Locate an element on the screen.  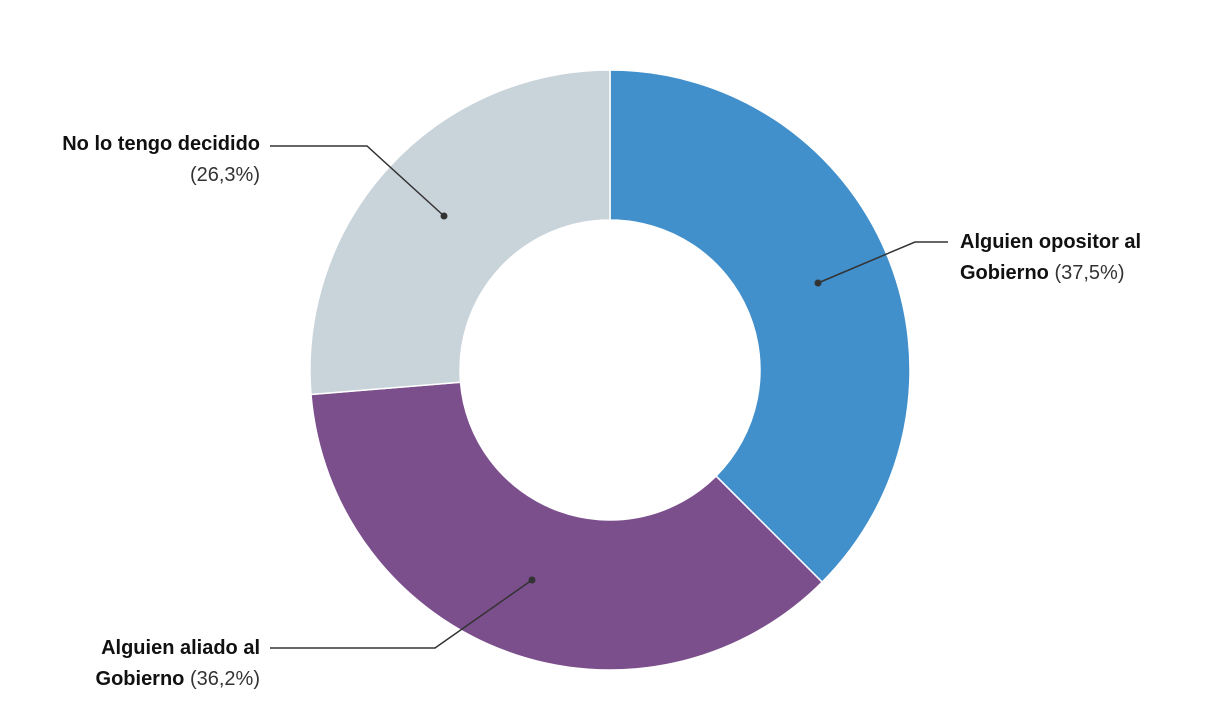
slice-label: Alguien opositor al Gobierno (37,5%) is located at coordinates (1070, 258).